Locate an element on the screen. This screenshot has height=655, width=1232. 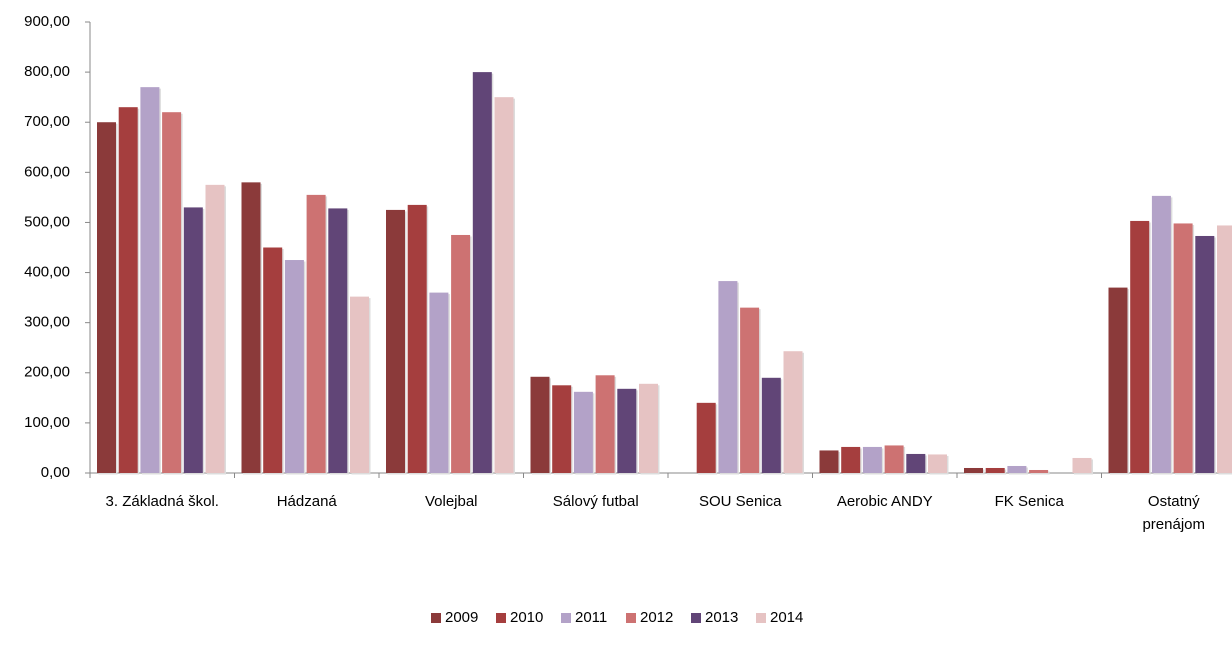
y-tick-label: 900,00 is located at coordinates (47, 21).